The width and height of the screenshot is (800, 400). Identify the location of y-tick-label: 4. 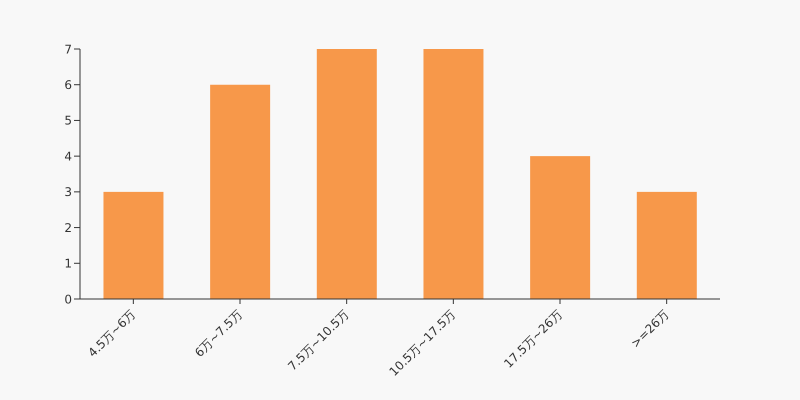
(68, 156).